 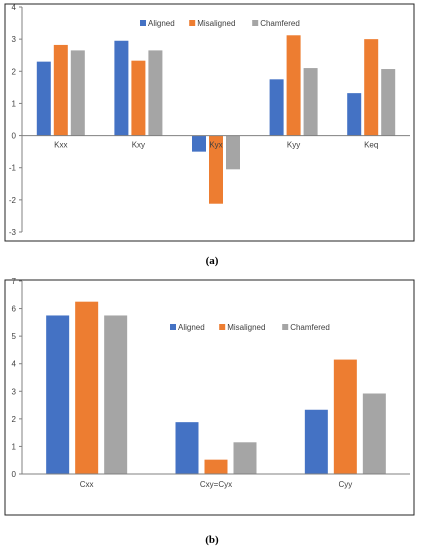 I want to click on bar-misaligned-keq, so click(x=371, y=87).